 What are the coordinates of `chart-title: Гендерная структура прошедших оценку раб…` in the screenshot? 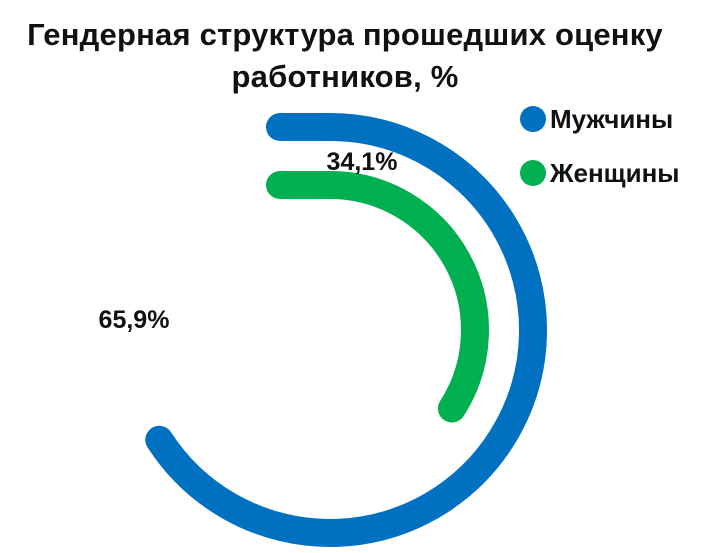 It's located at (345, 55).